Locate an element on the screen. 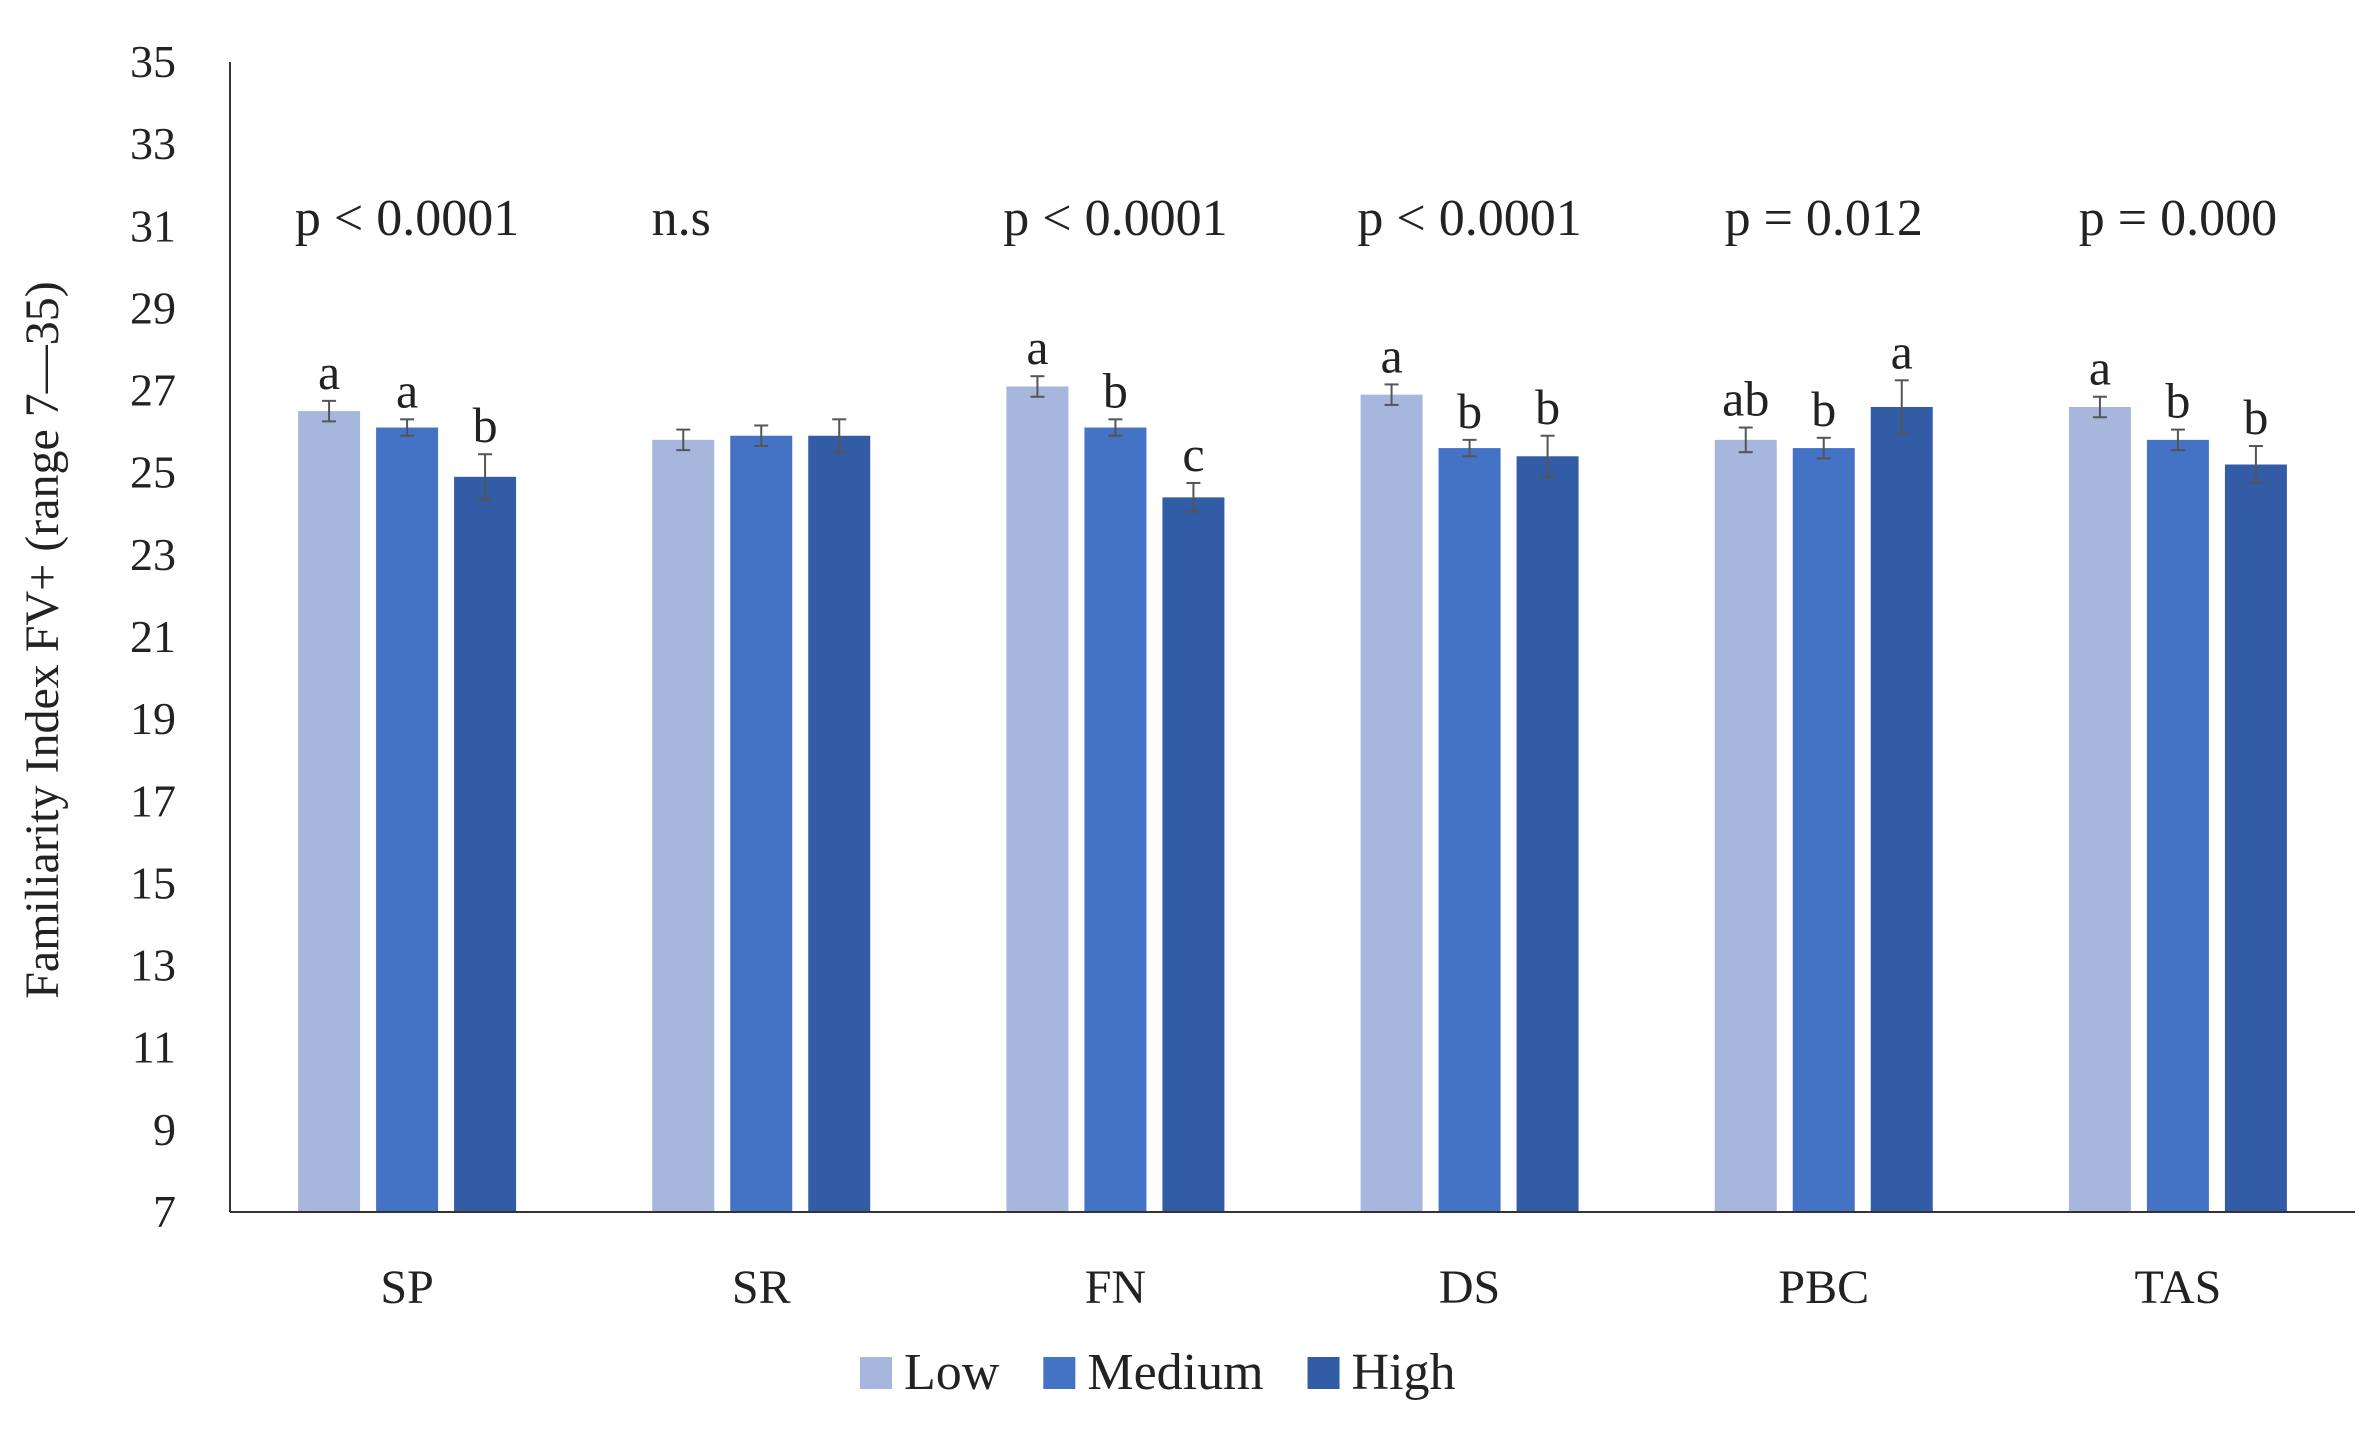 This screenshot has width=2374, height=1440. legend-label: Medium is located at coordinates (1175, 1372).